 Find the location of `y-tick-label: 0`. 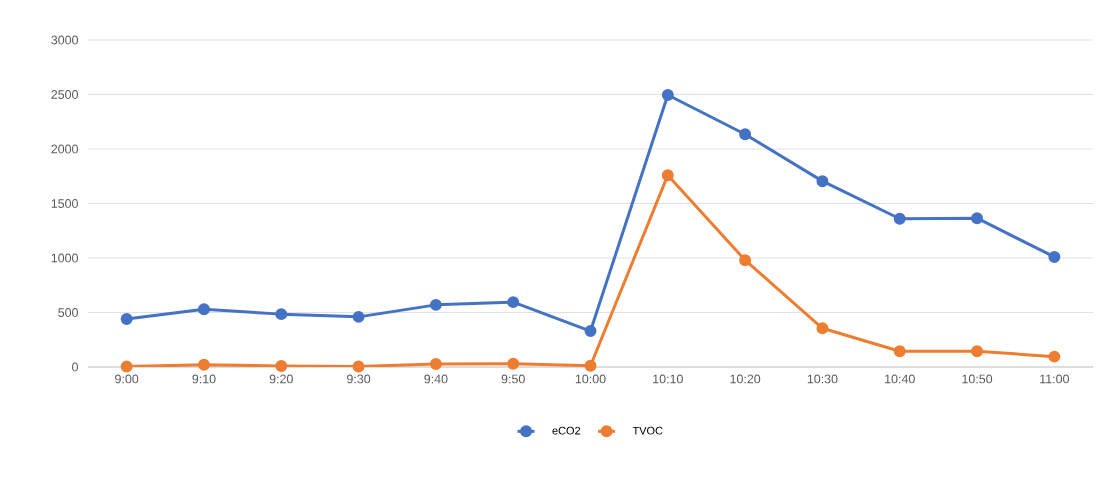

y-tick-label: 0 is located at coordinates (75, 367).